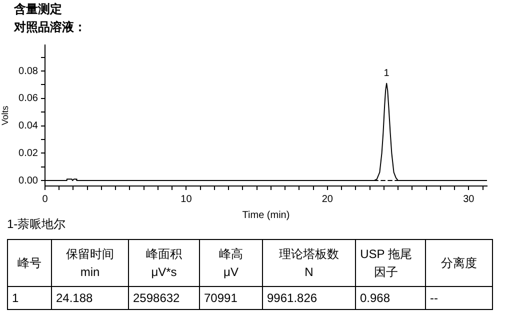 The width and height of the screenshot is (514, 332). What do you see at coordinates (28, 71) in the screenshot?
I see `y-tick-label: 0.08` at bounding box center [28, 71].